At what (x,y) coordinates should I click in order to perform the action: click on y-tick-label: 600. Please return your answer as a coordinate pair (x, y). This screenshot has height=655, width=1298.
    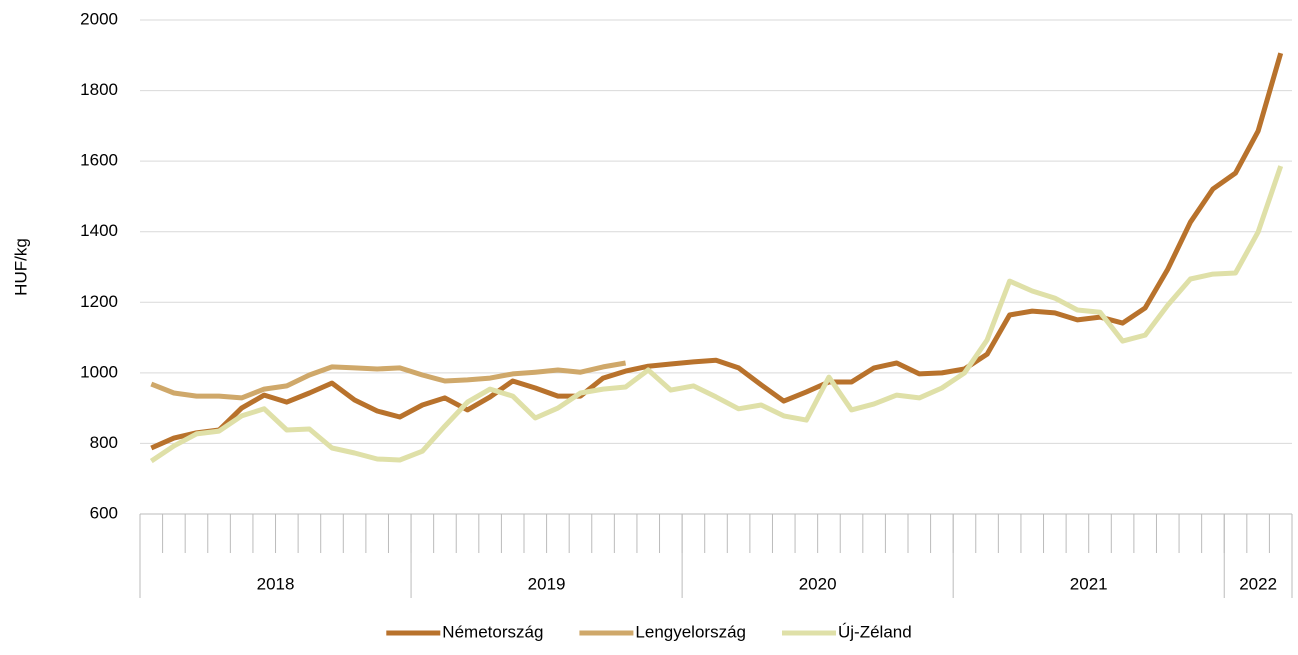
    Looking at the image, I should click on (104, 512).